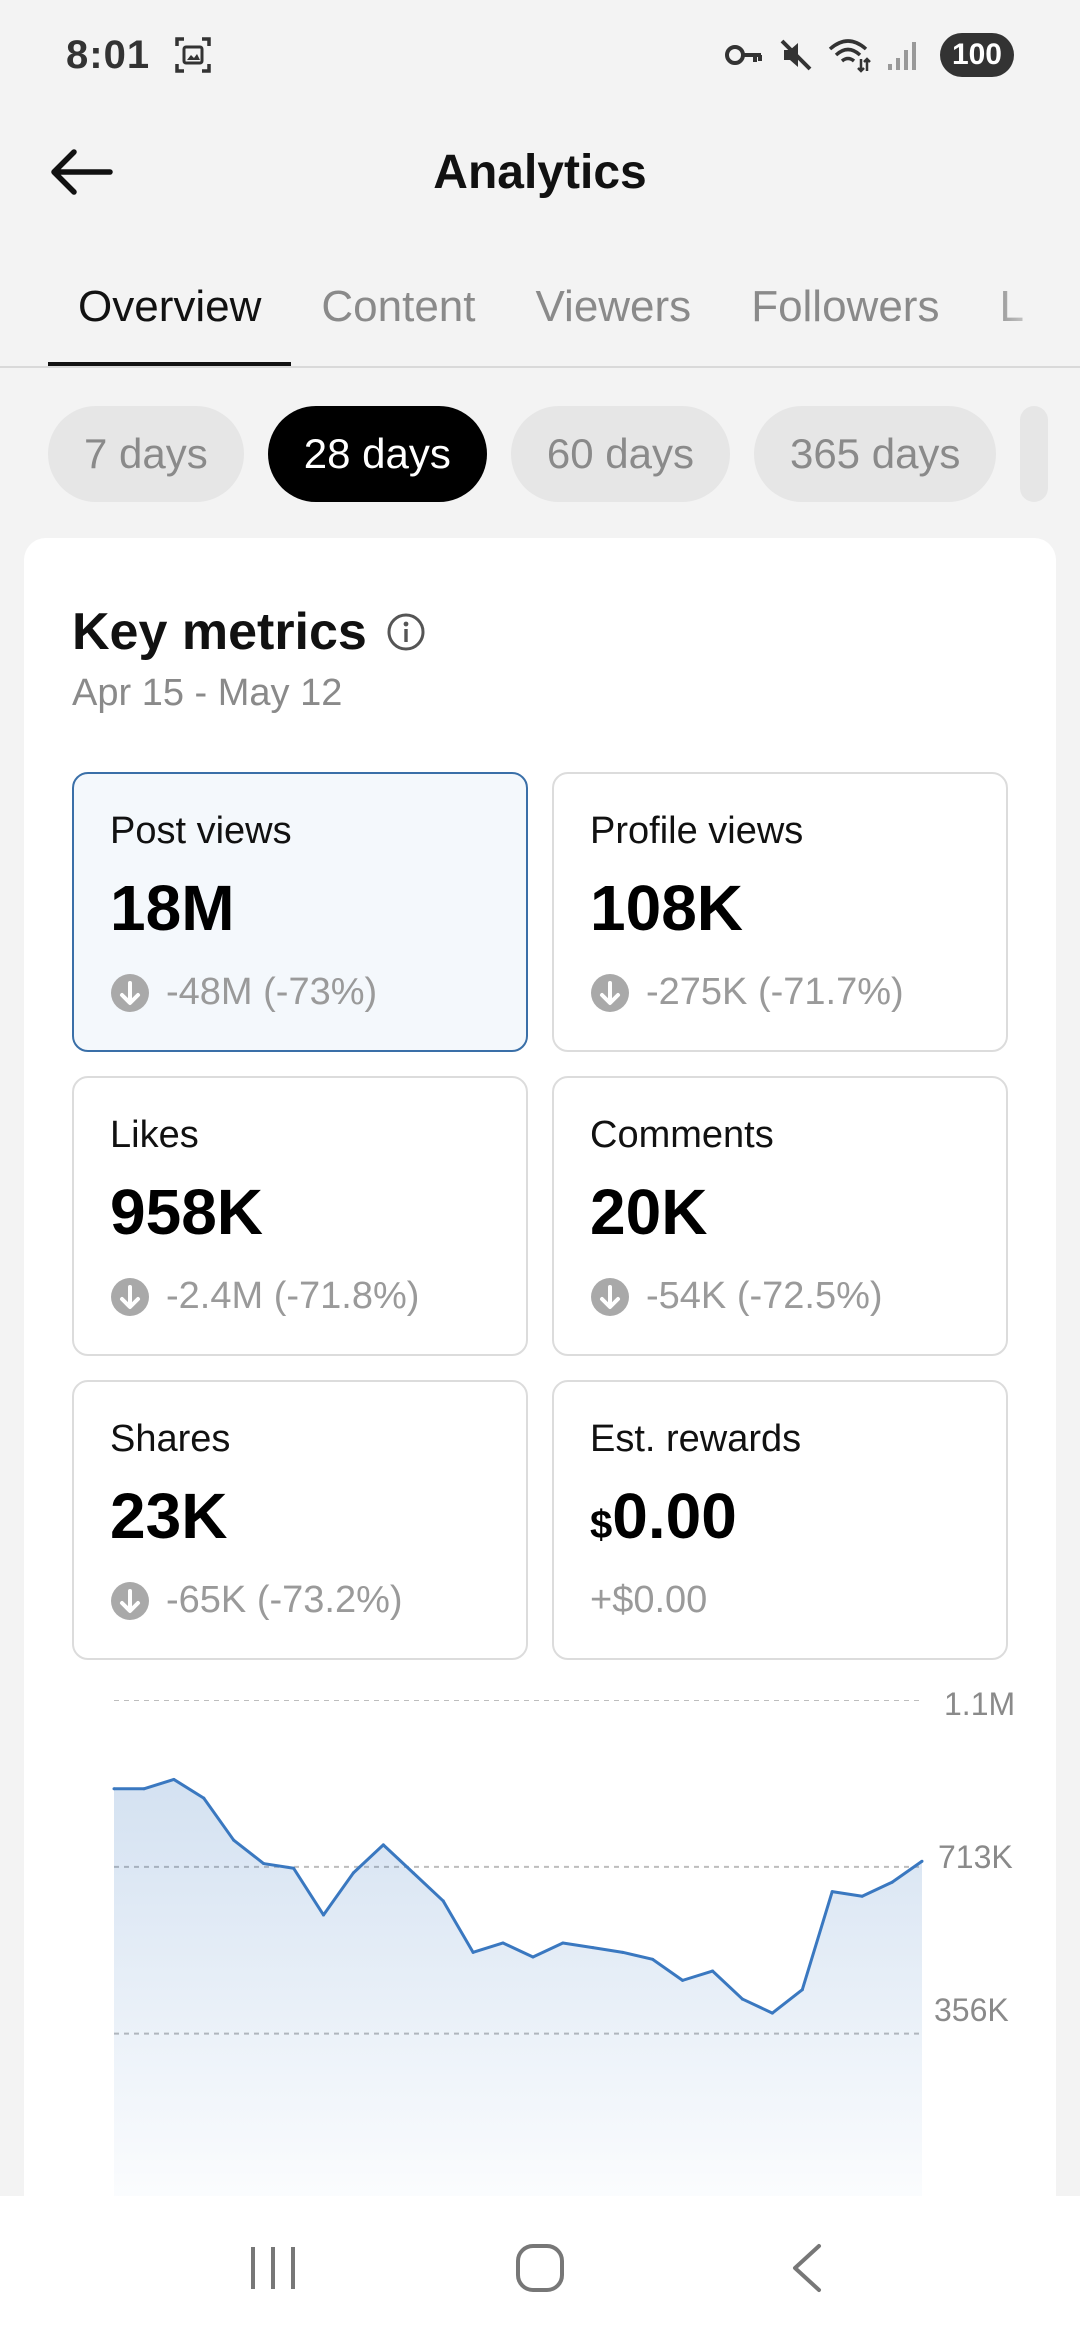  I want to click on metric-change: +$0.00, so click(780, 1600).